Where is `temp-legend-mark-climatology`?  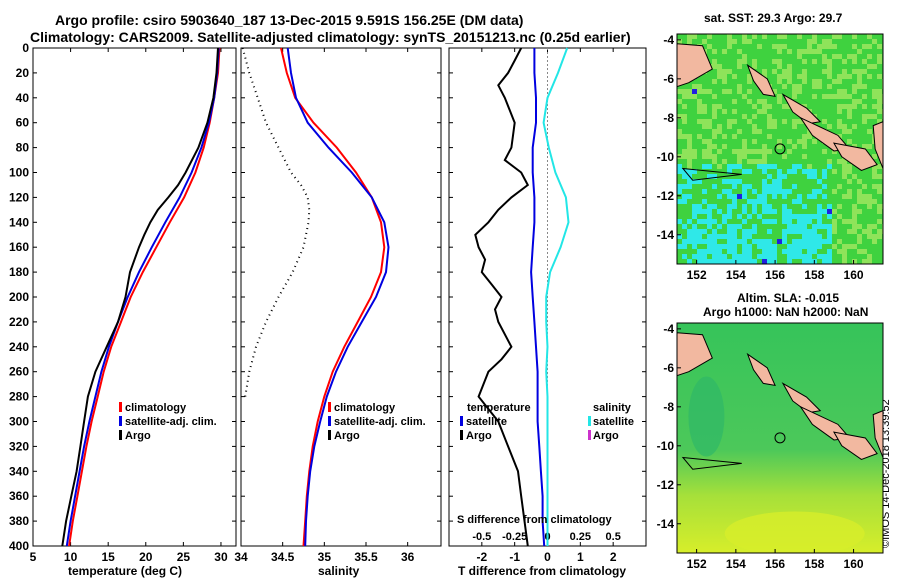
temp-legend-mark-climatology is located at coordinates (120, 407).